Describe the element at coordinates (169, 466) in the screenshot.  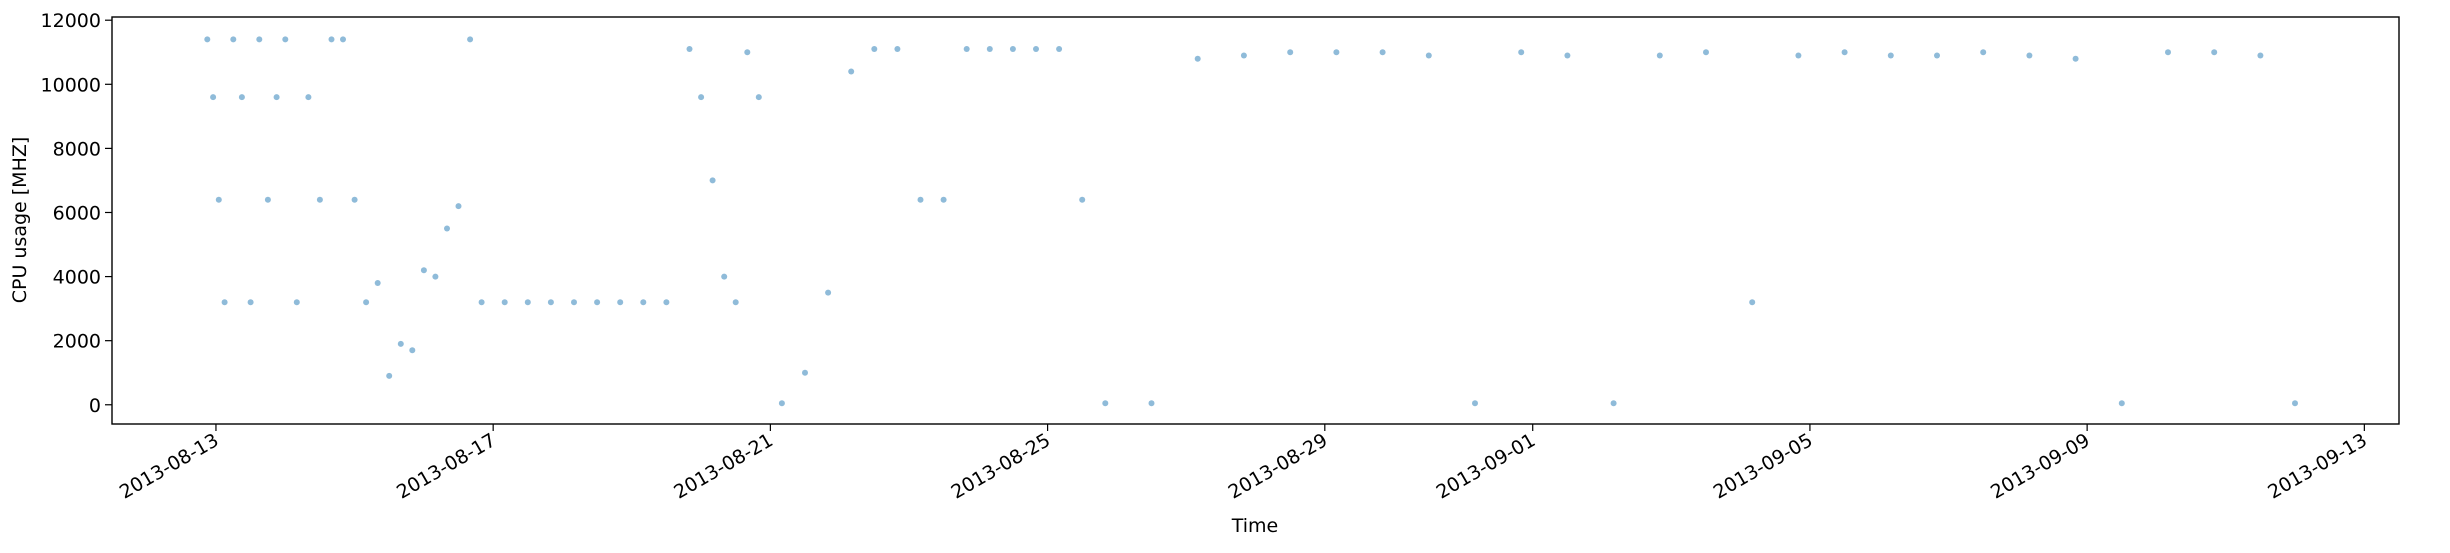
I see `x-tick-label: 2013-08-13` at that location.